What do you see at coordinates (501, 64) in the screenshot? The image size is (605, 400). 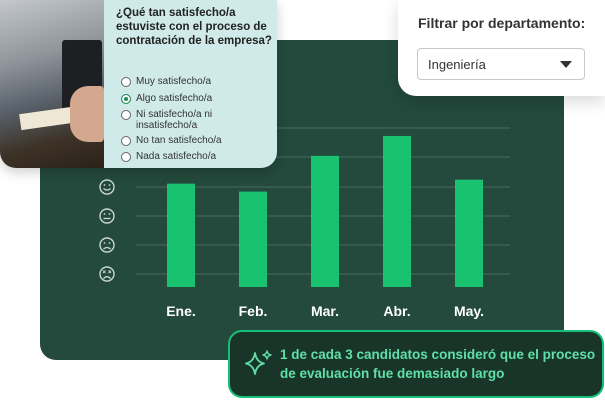 I see `department-select: Ingeniería` at bounding box center [501, 64].